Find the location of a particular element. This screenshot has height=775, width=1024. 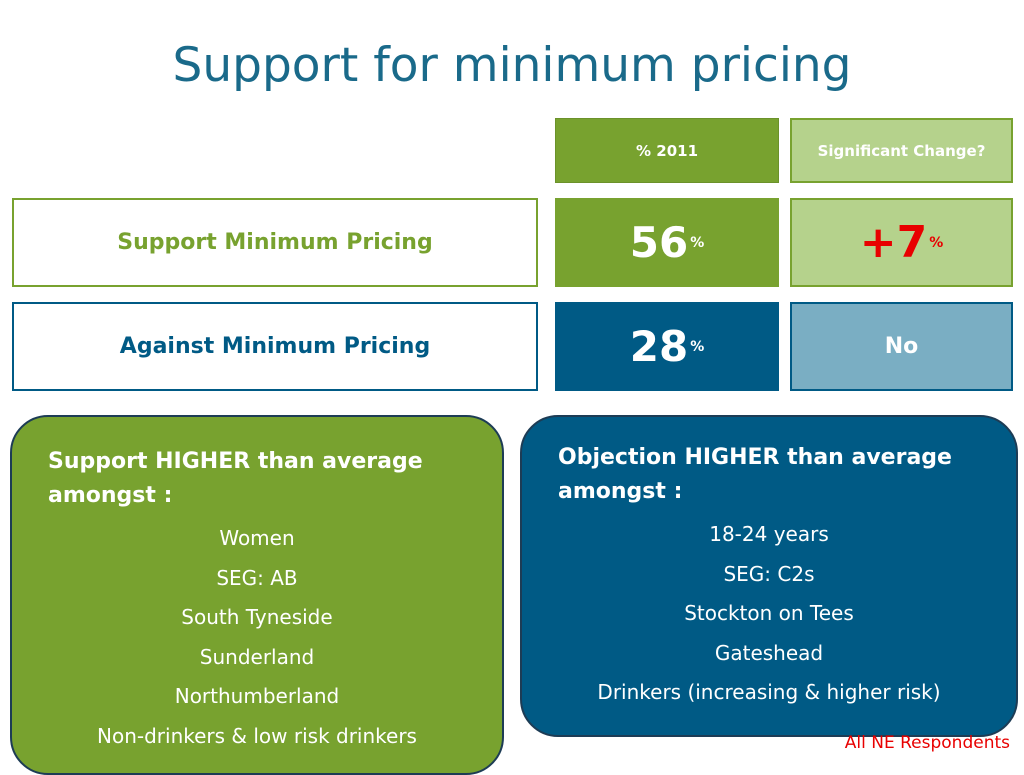

against-change: No is located at coordinates (901, 346).